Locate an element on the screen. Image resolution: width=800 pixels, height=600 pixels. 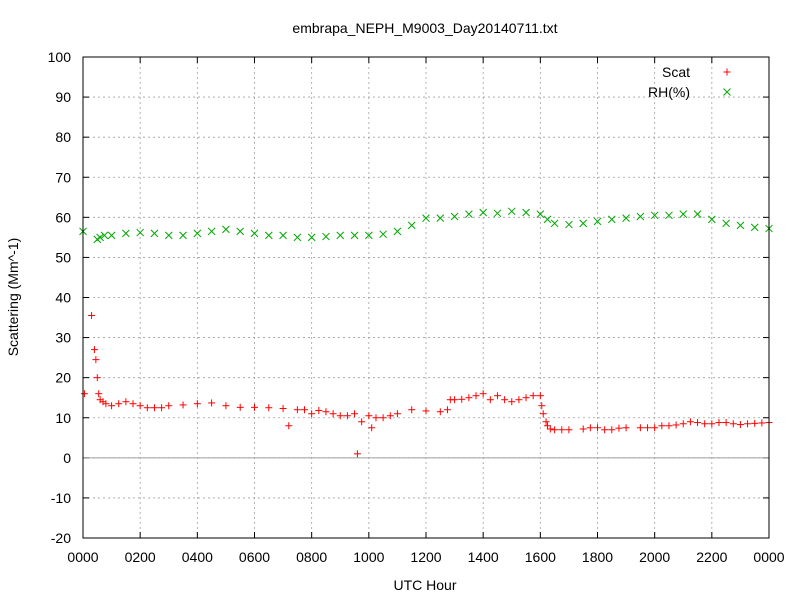
x-tick-label: 0800 is located at coordinates (311, 557).